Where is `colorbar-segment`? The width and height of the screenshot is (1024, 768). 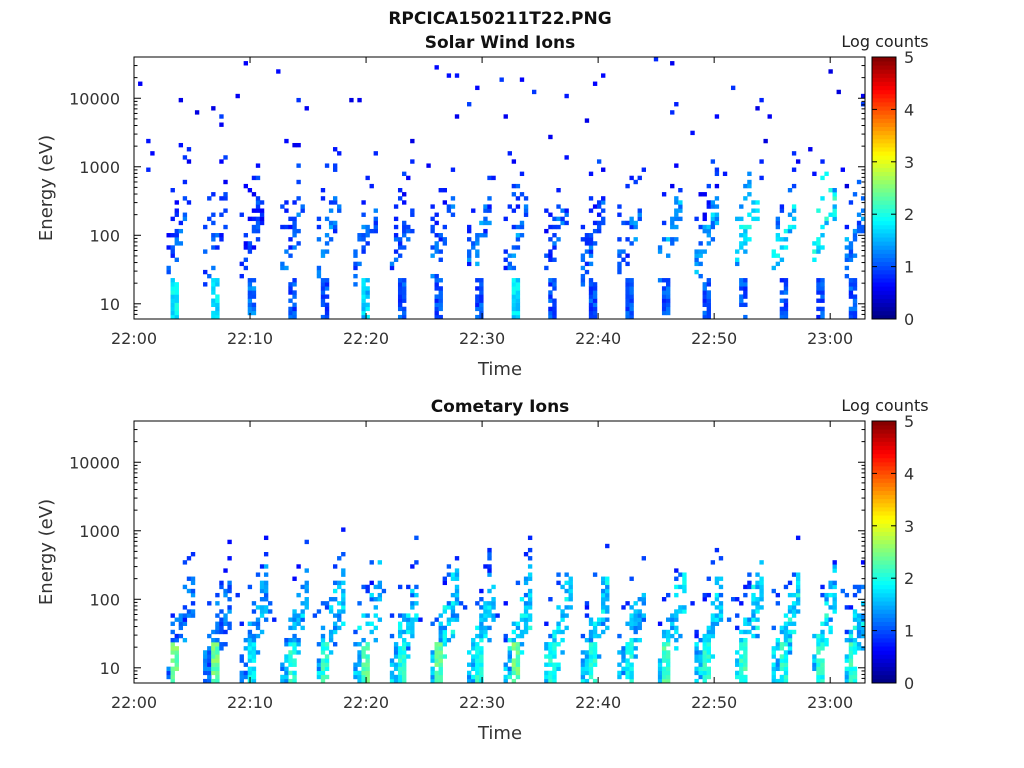
colorbar-segment is located at coordinates (884, 264).